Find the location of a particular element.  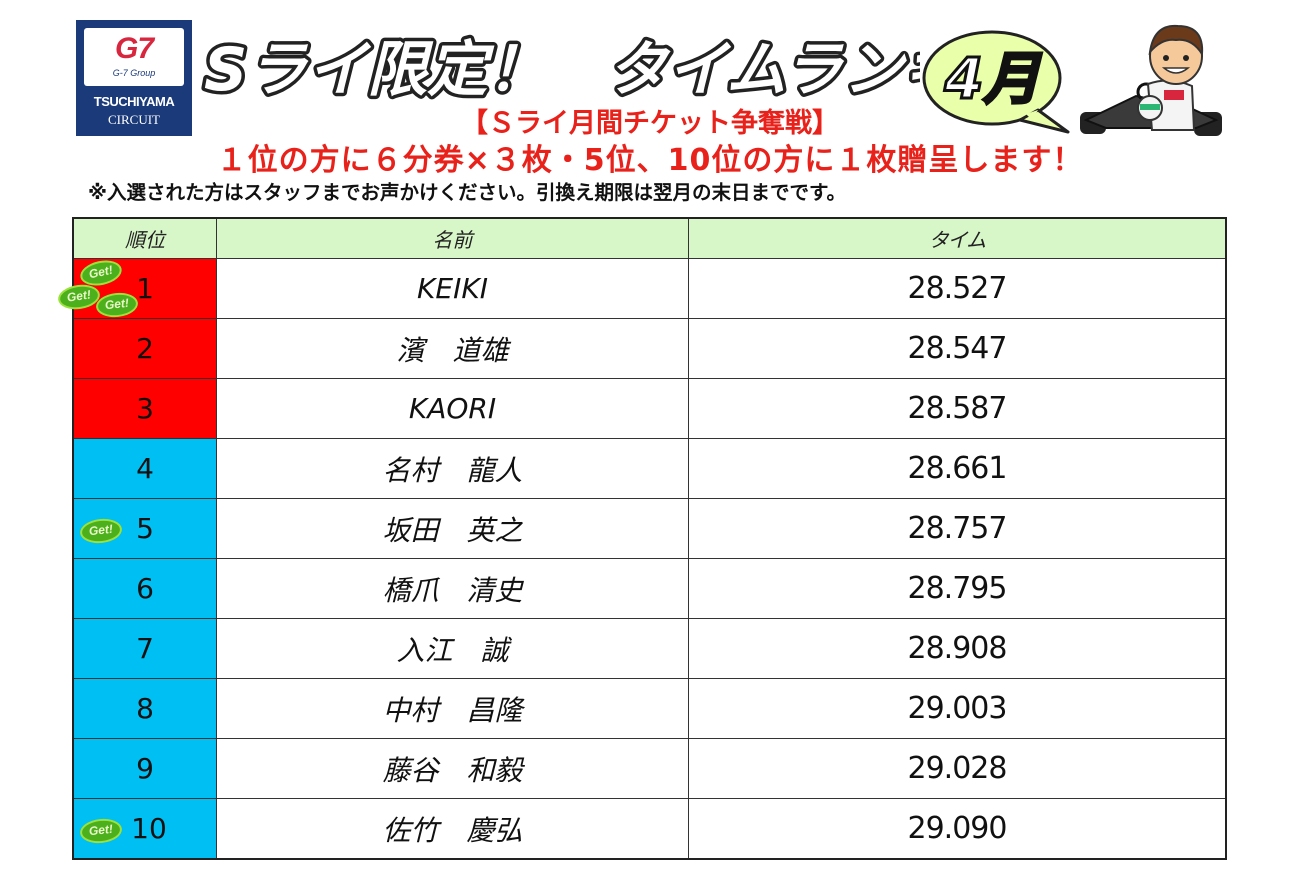

campaign-subtitle: 【Ｓライ月間チケット争奪戦】 is located at coordinates (650, 123).